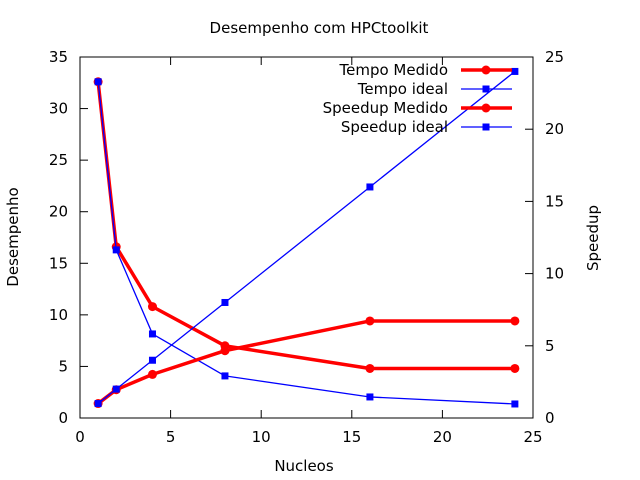 The height and width of the screenshot is (480, 640). What do you see at coordinates (13, 236) in the screenshot?
I see `y-axis-label: Desempenho` at bounding box center [13, 236].